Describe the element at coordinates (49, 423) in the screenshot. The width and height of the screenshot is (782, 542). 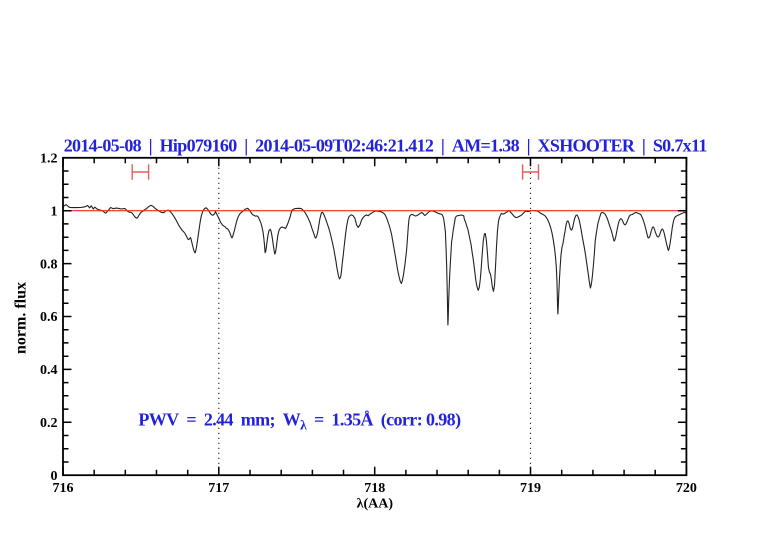
I see `svg-text: 0.2` at that location.